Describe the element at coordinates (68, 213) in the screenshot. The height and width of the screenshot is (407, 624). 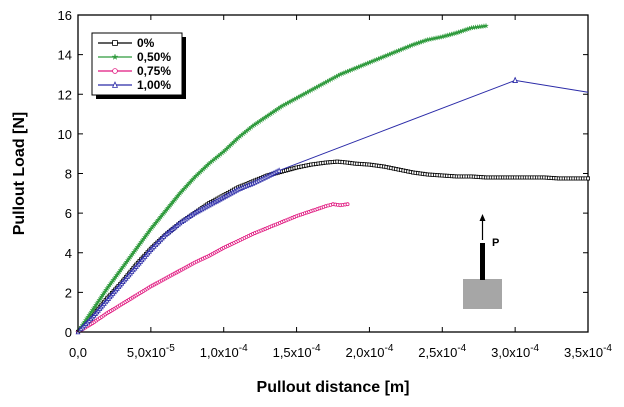
I see `y-tick-label: 6` at that location.